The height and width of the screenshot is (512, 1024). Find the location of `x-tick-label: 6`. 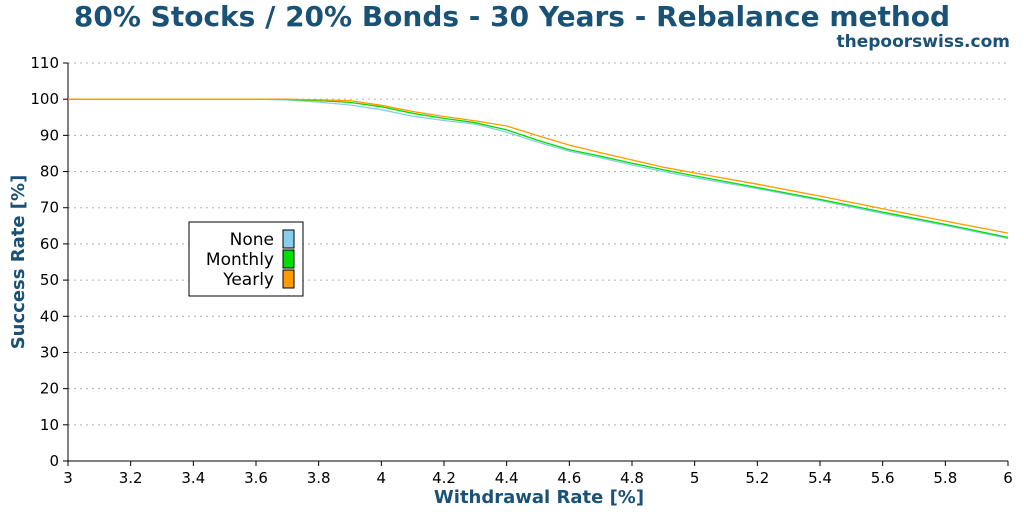

x-tick-label: 6 is located at coordinates (1008, 478).